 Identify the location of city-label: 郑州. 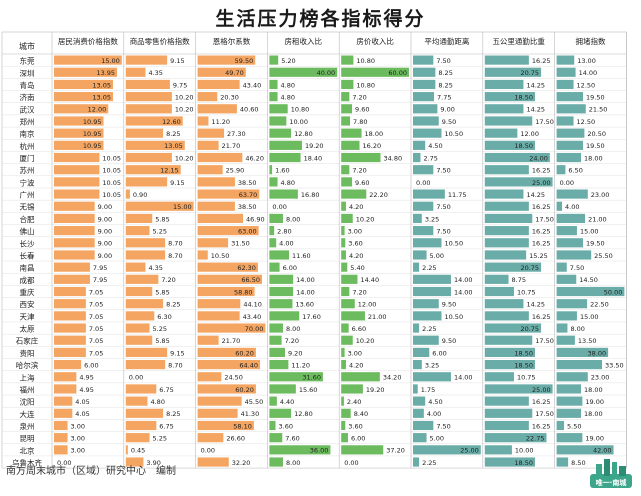
(27, 121).